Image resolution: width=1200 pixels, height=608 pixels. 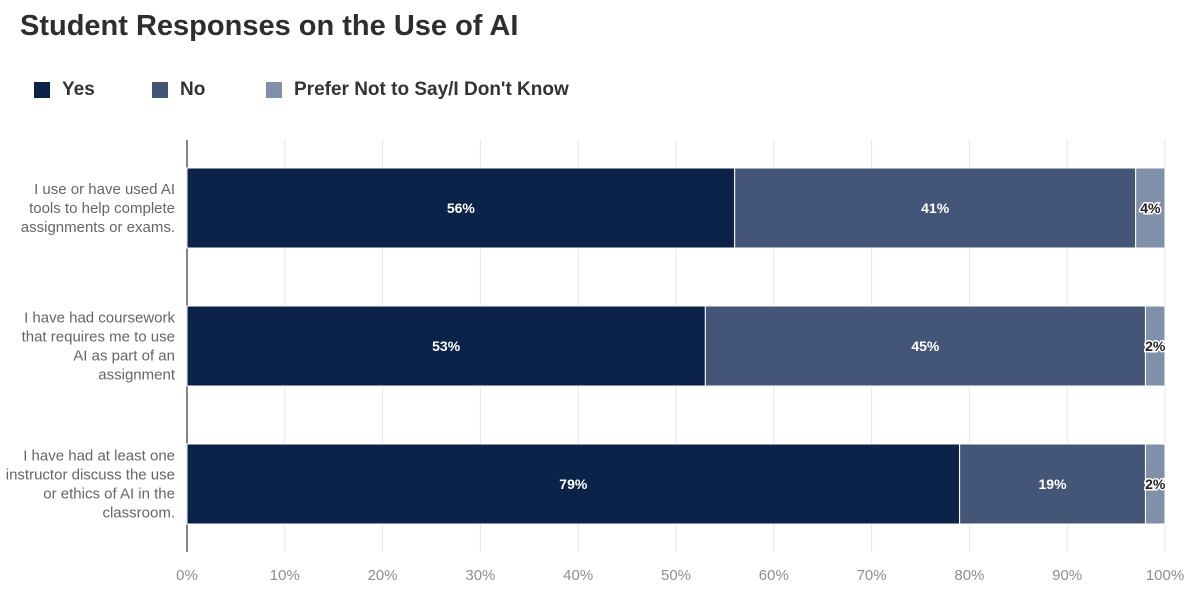 I want to click on data-label: 79%, so click(x=573, y=484).